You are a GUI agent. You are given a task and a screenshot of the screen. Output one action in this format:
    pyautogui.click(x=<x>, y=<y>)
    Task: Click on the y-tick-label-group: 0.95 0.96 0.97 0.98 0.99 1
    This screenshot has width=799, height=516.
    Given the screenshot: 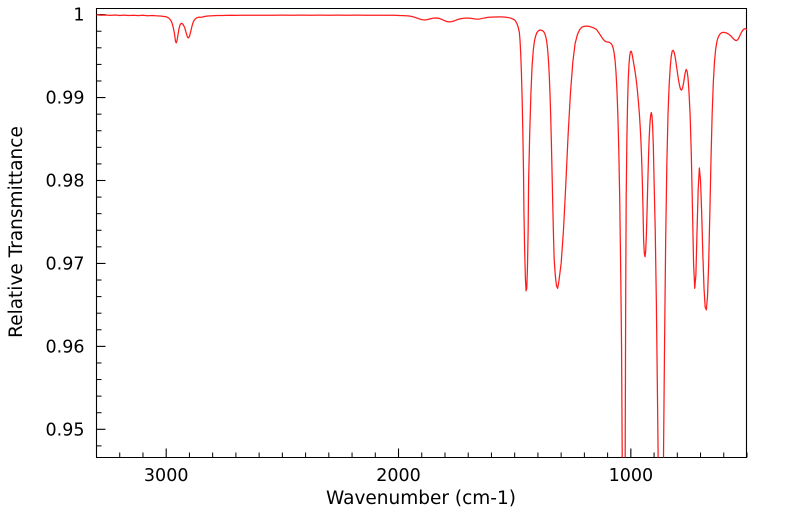 What is the action you would take?
    pyautogui.click(x=65, y=223)
    